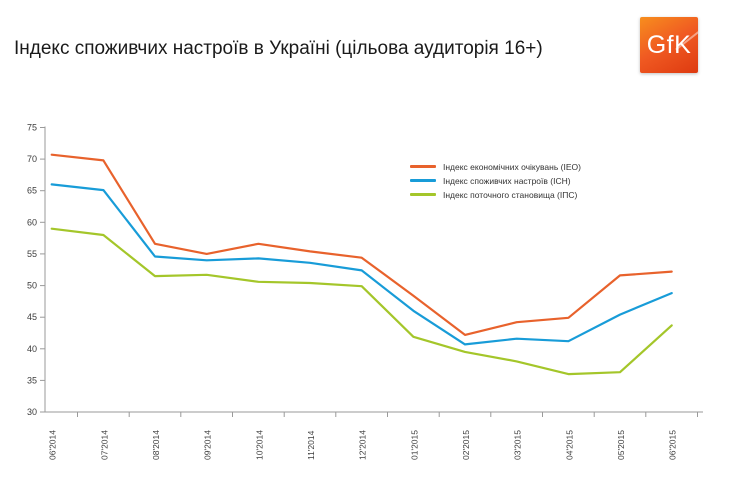 The width and height of the screenshot is (734, 498). What do you see at coordinates (673, 445) in the screenshot?
I see `x-tick-label: 06'2015` at bounding box center [673, 445].